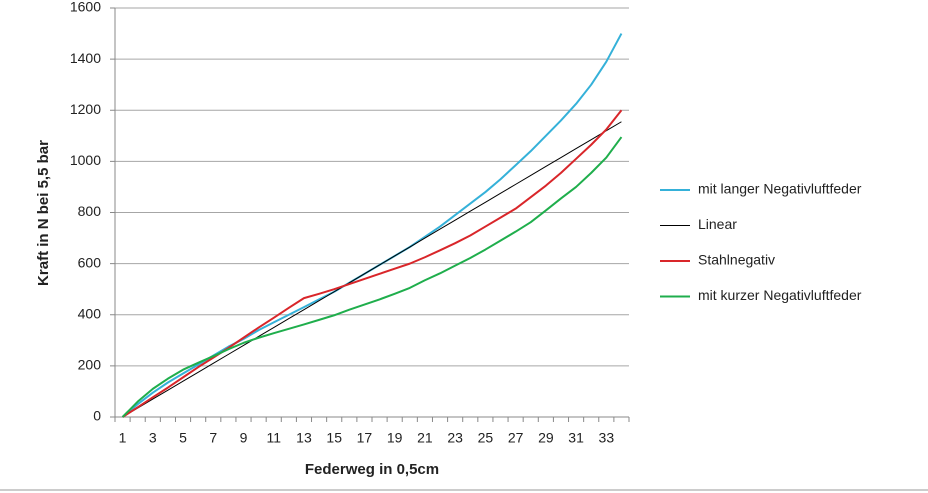  Describe the element at coordinates (85, 7) in the screenshot. I see `y-tick-label: 1600` at that location.